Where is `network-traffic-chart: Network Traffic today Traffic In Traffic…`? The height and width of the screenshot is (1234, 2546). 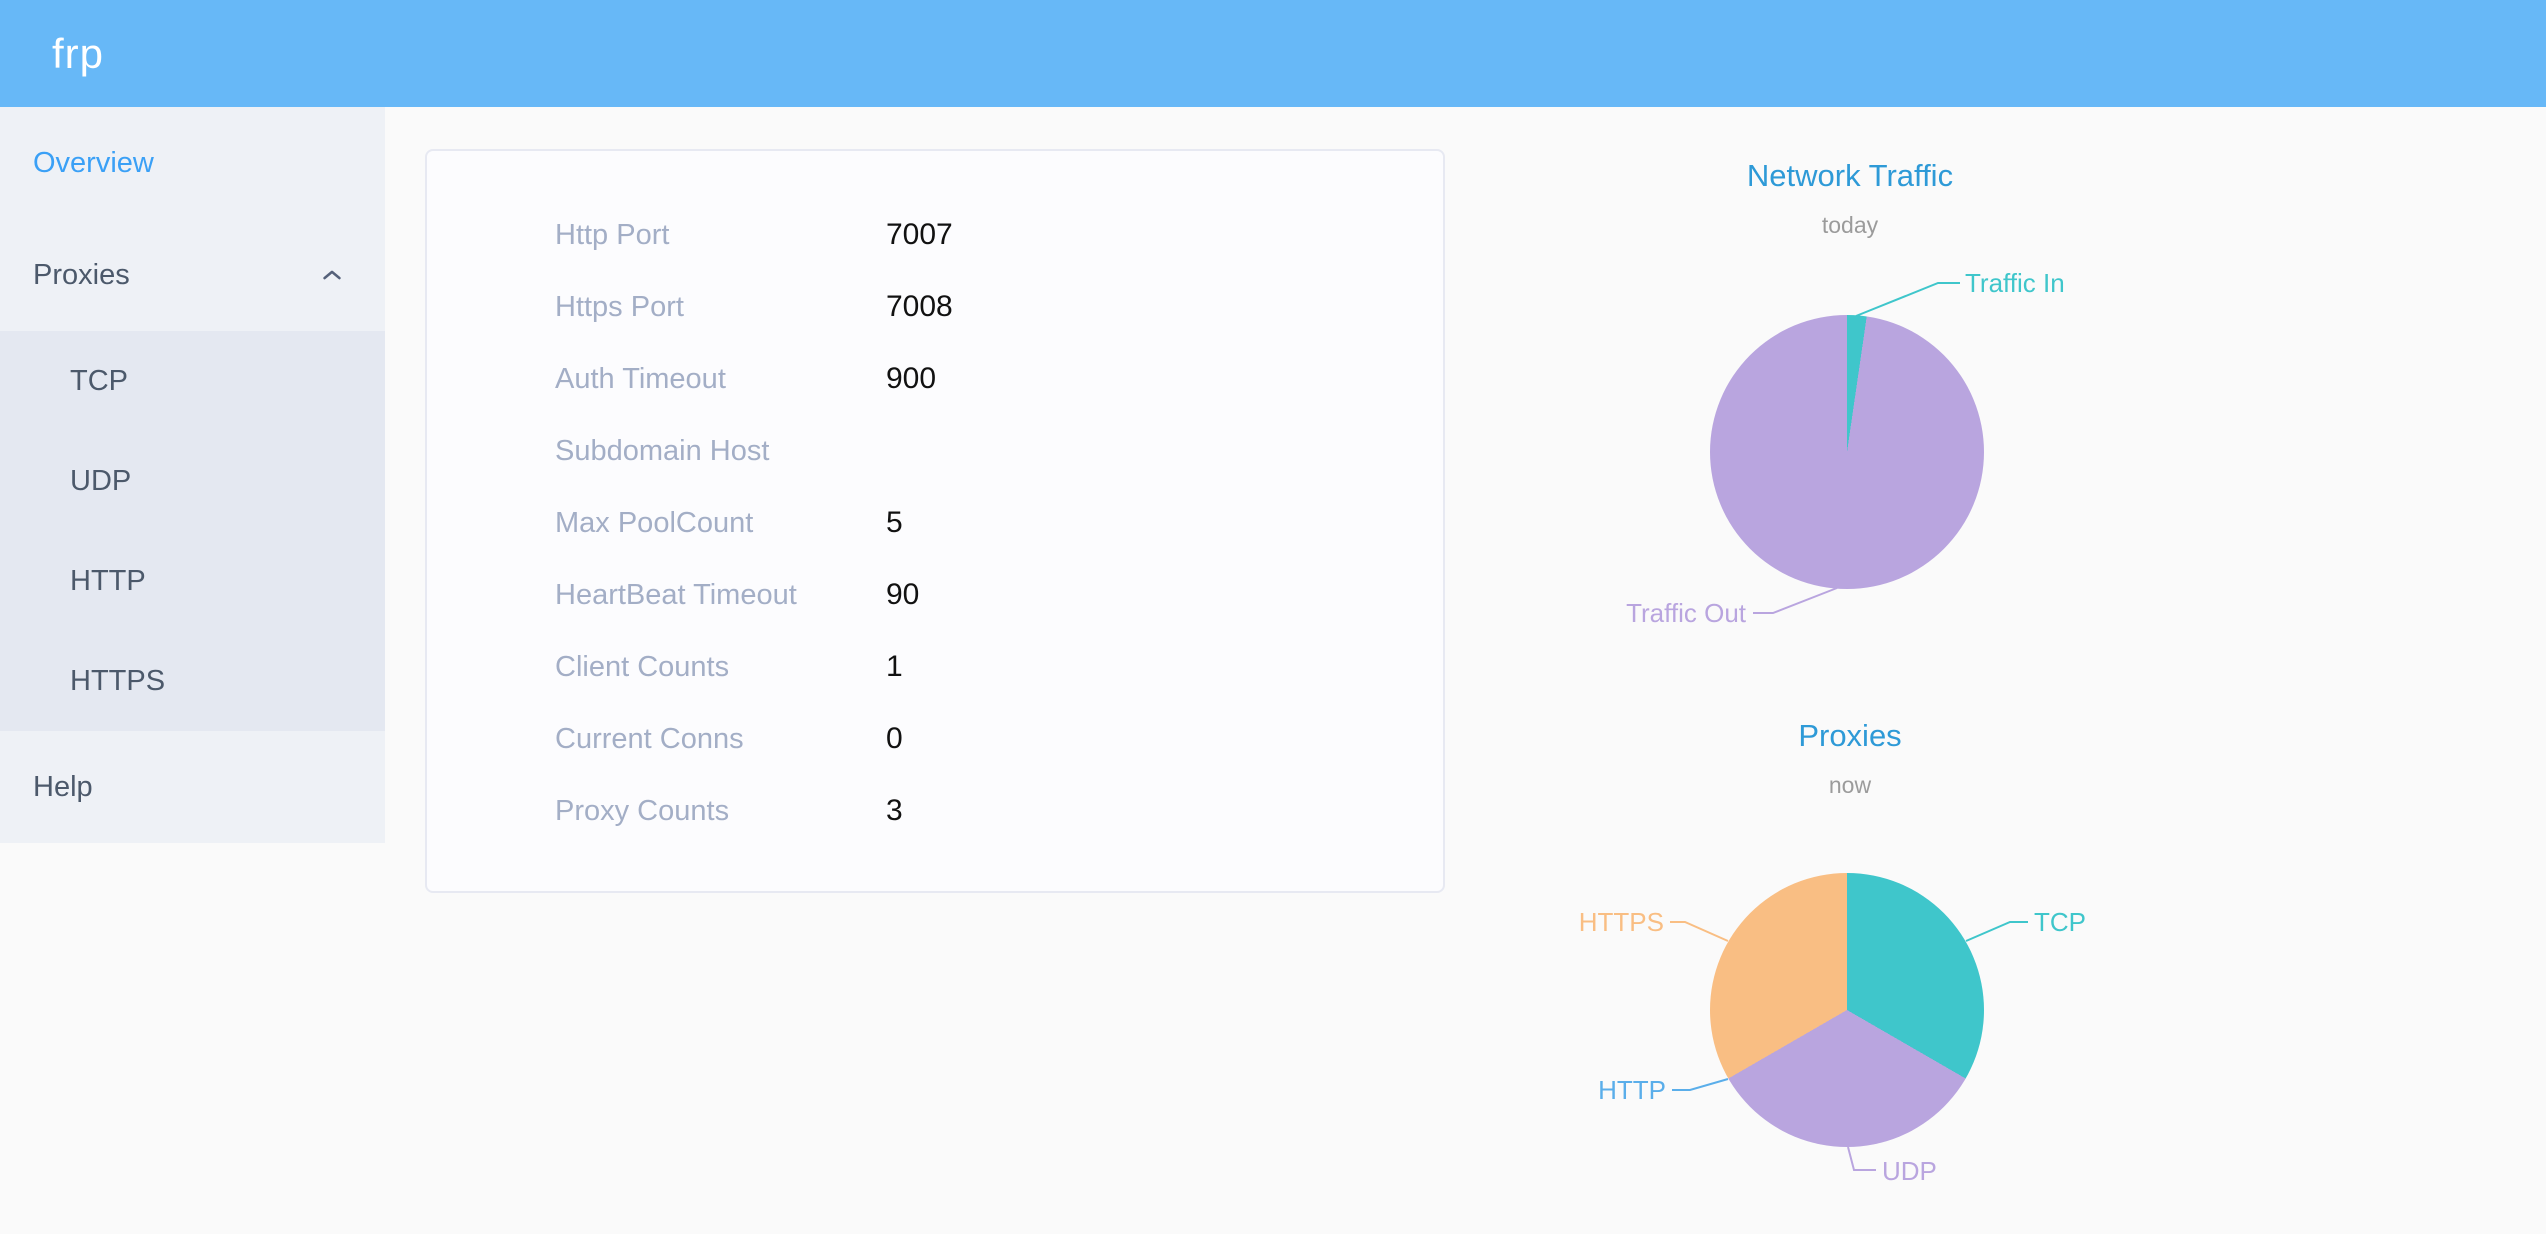
network-traffic-chart: Network Traffic today Traffic In Traffic… is located at coordinates (1850, 395).